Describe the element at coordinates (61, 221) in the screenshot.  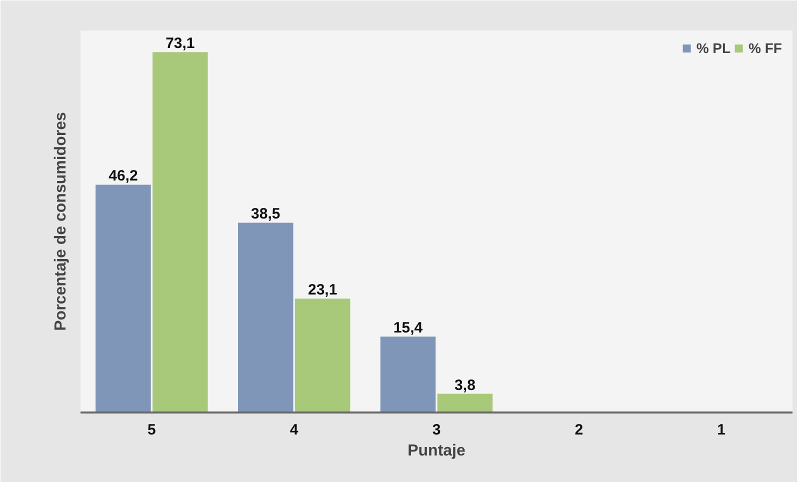
I see `y-axis-title: Porcentaje de consumidores` at that location.